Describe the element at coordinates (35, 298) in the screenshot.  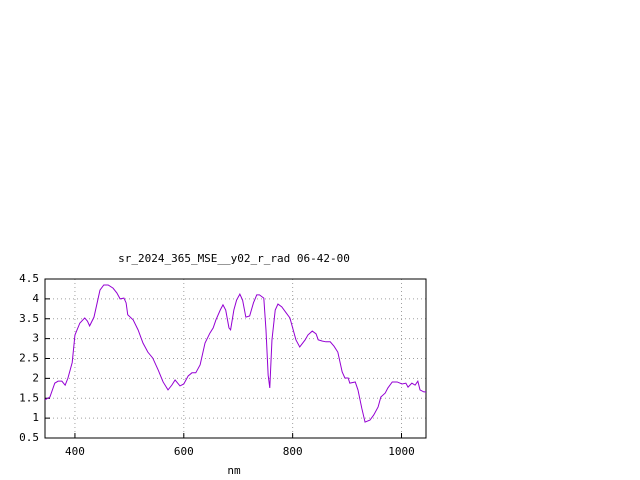
I see `y-tick-label: 4` at that location.